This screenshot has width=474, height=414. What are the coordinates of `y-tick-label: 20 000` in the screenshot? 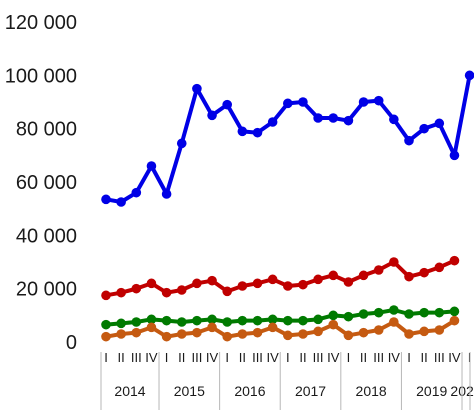 It's located at (46, 290).